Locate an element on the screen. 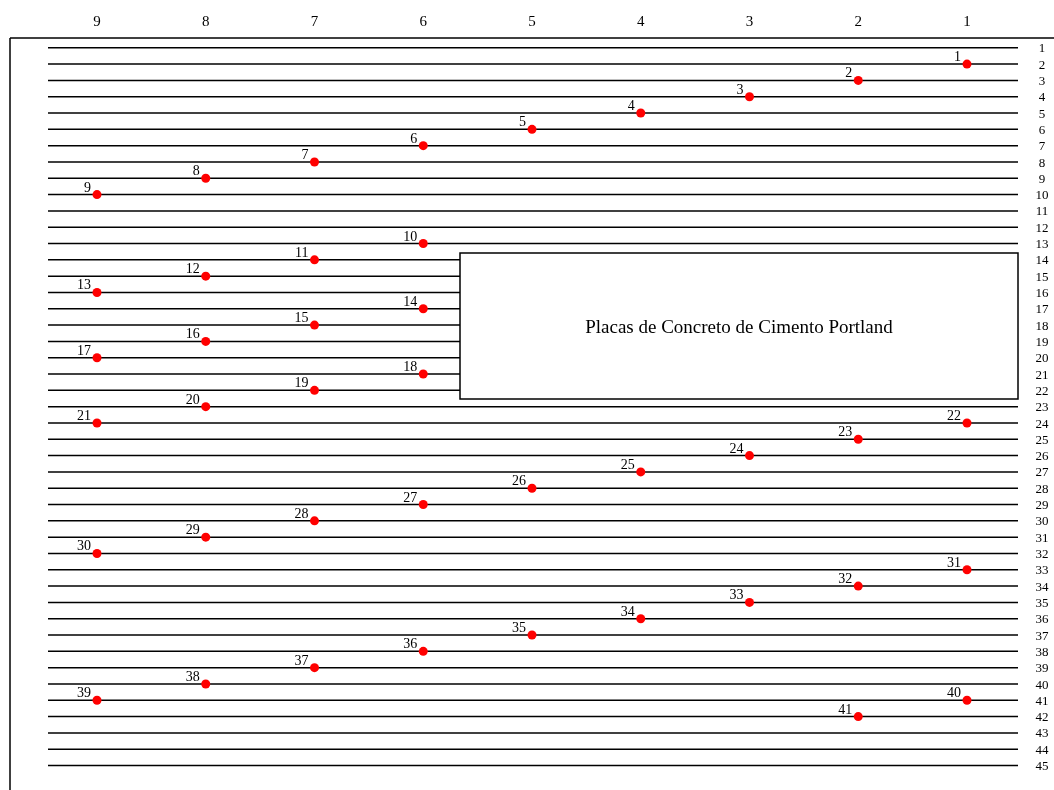 This screenshot has height=790, width=1054. y-tick-label: 12 is located at coordinates (1042, 227).